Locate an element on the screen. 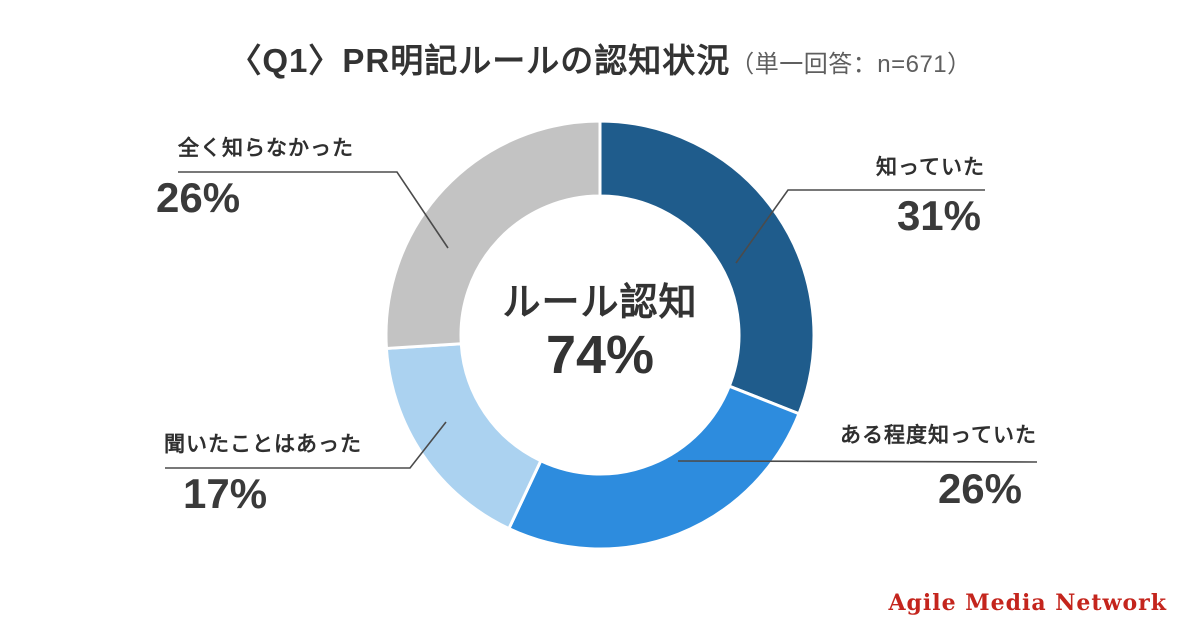  callout-unknown-value: 26% is located at coordinates (198, 197).